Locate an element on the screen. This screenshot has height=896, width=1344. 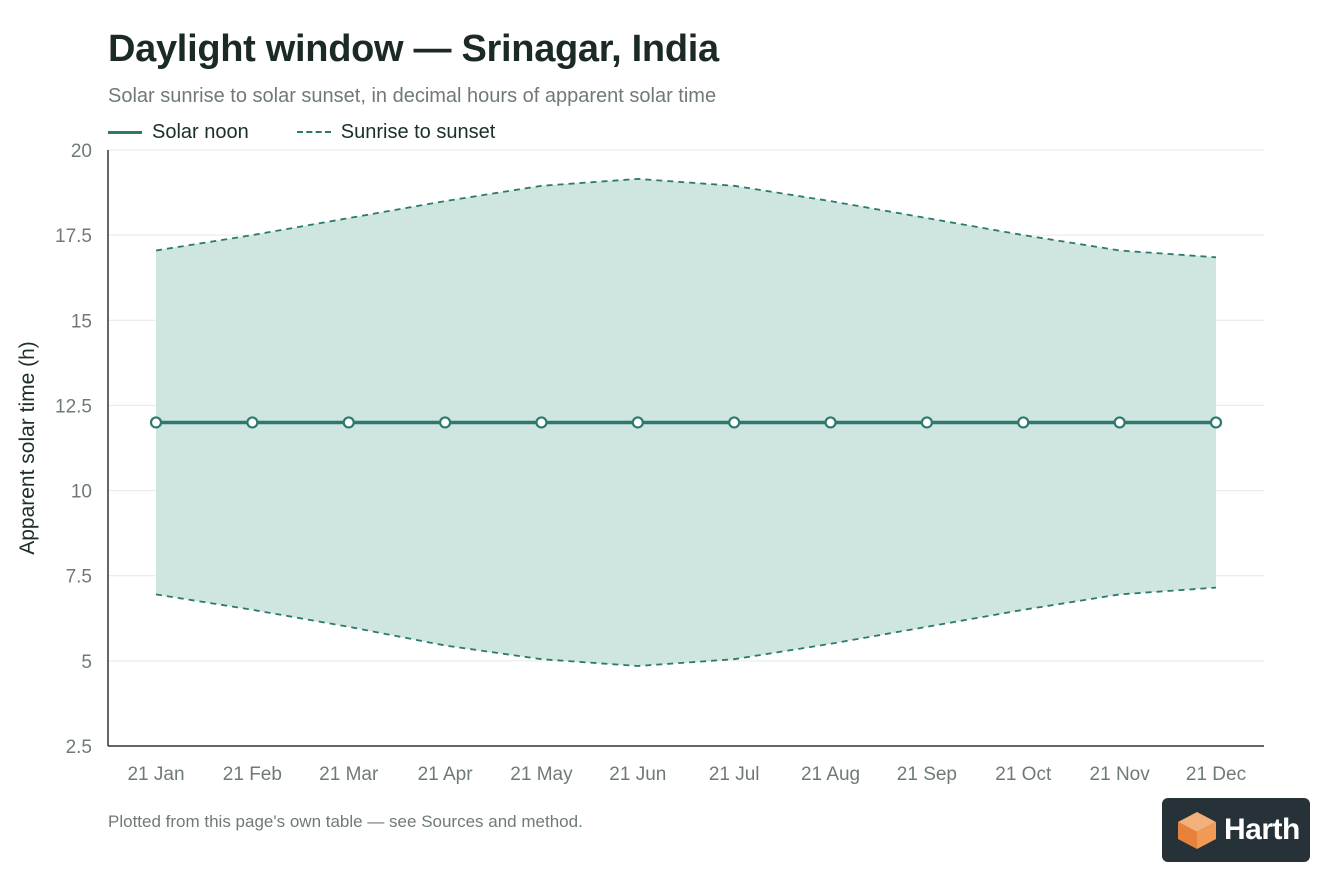
brand-logo: Harth is located at coordinates (1236, 830).